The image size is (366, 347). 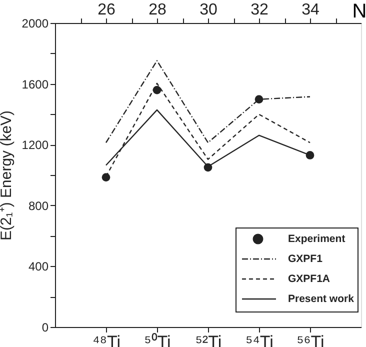 I want to click on y-tick-label: 1600, so click(x=35, y=84).